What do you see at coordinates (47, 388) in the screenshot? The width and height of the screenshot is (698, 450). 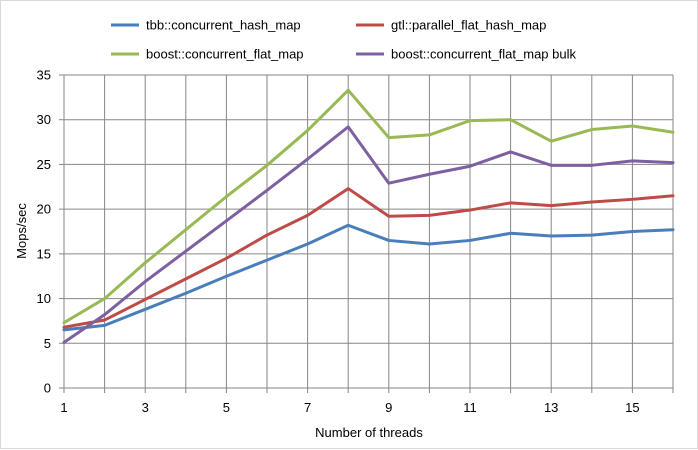 I see `y-tick-label: 0` at bounding box center [47, 388].